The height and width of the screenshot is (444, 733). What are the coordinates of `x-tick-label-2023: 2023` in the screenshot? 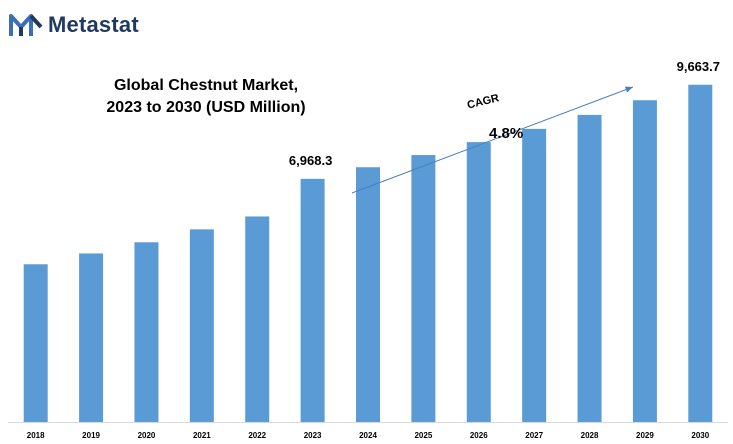 It's located at (313, 435).